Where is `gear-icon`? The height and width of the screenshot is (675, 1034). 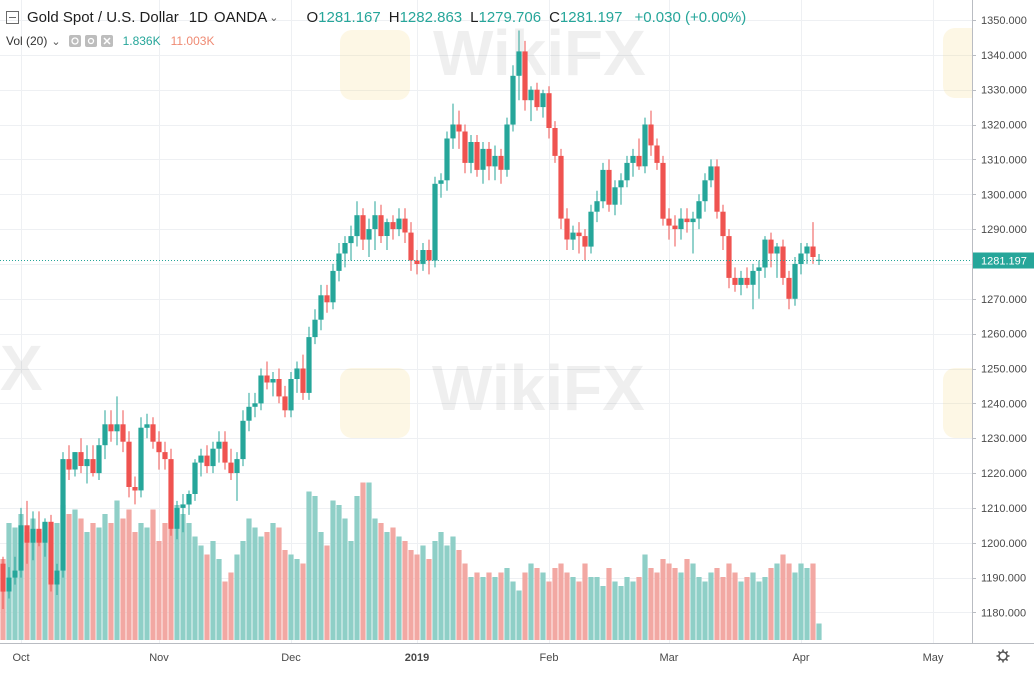
gear-icon is located at coordinates (1003, 656).